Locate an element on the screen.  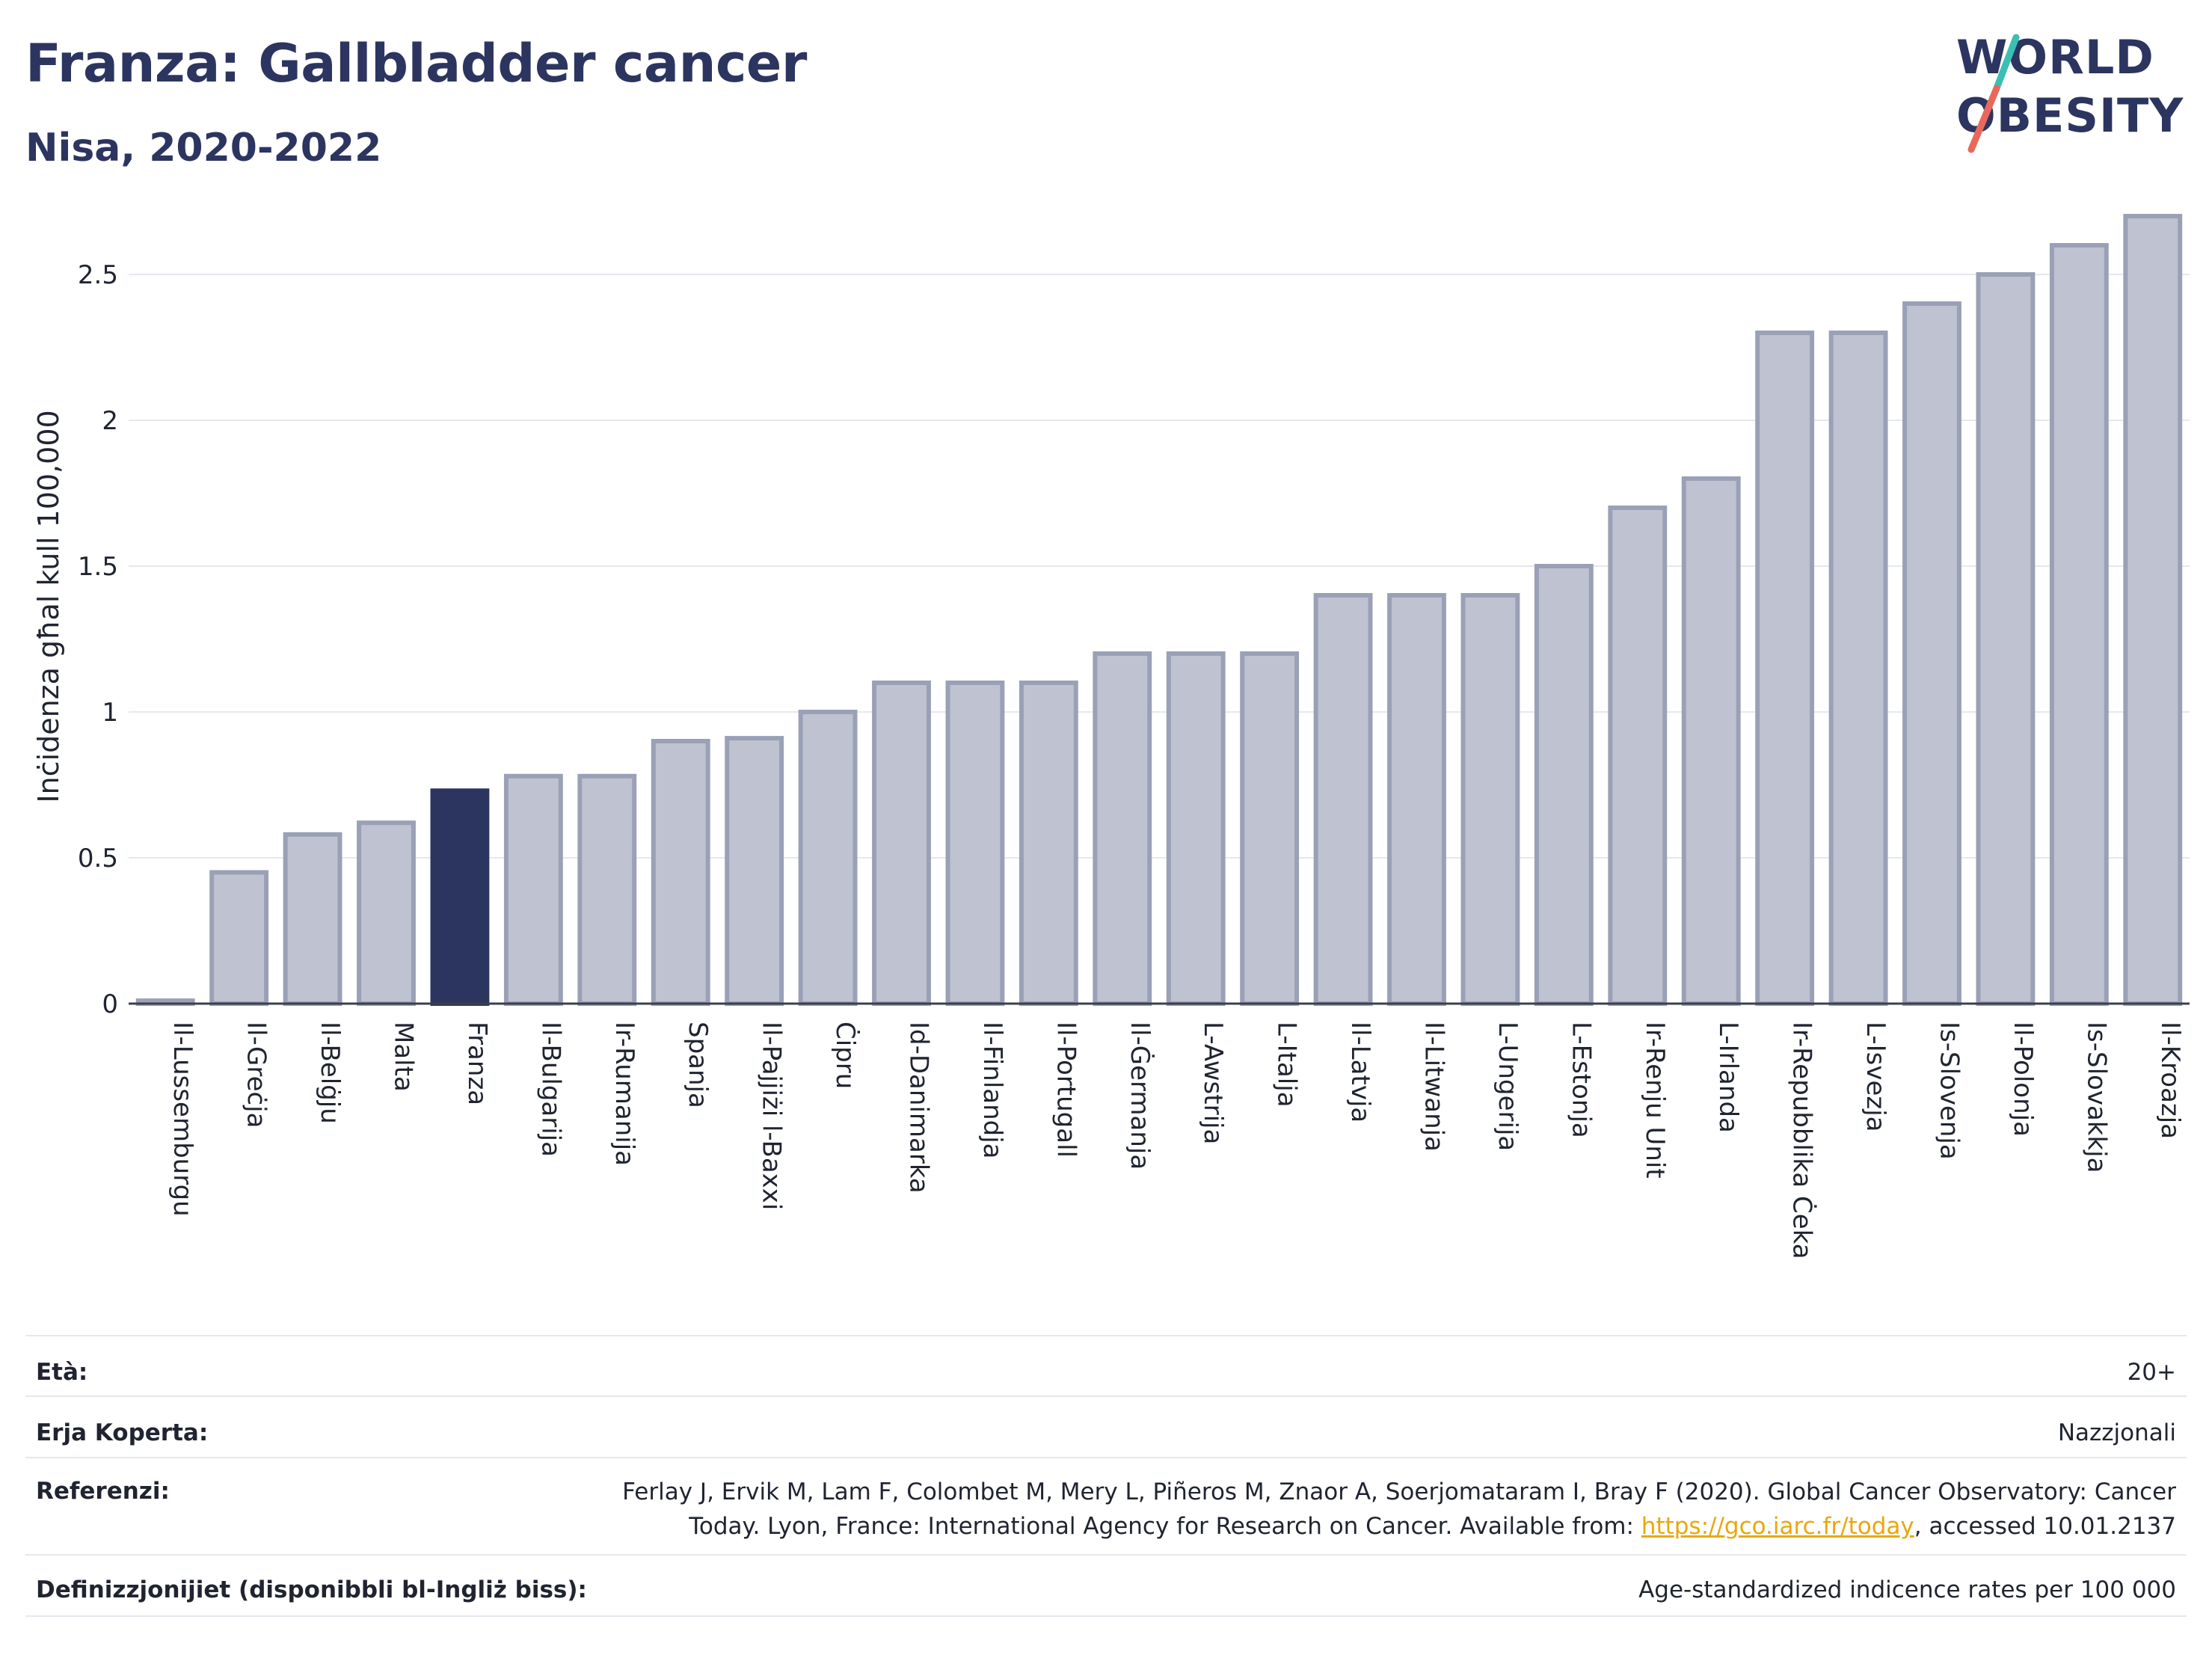
bar-ir-rumanija is located at coordinates (607, 890).